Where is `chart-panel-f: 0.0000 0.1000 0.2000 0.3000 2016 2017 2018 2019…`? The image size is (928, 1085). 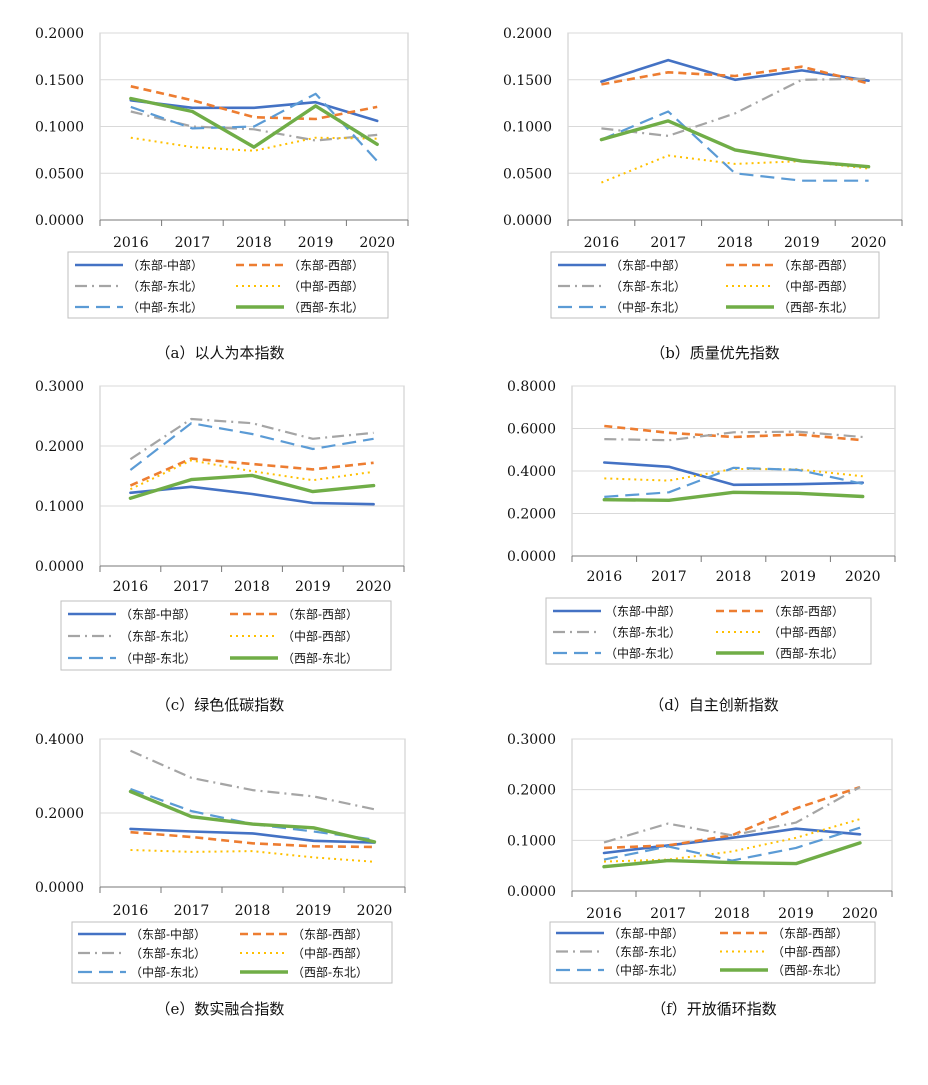 chart-panel-f: 0.0000 0.1000 0.2000 0.3000 2016 2017 2018 2019… is located at coordinates (700, 875).